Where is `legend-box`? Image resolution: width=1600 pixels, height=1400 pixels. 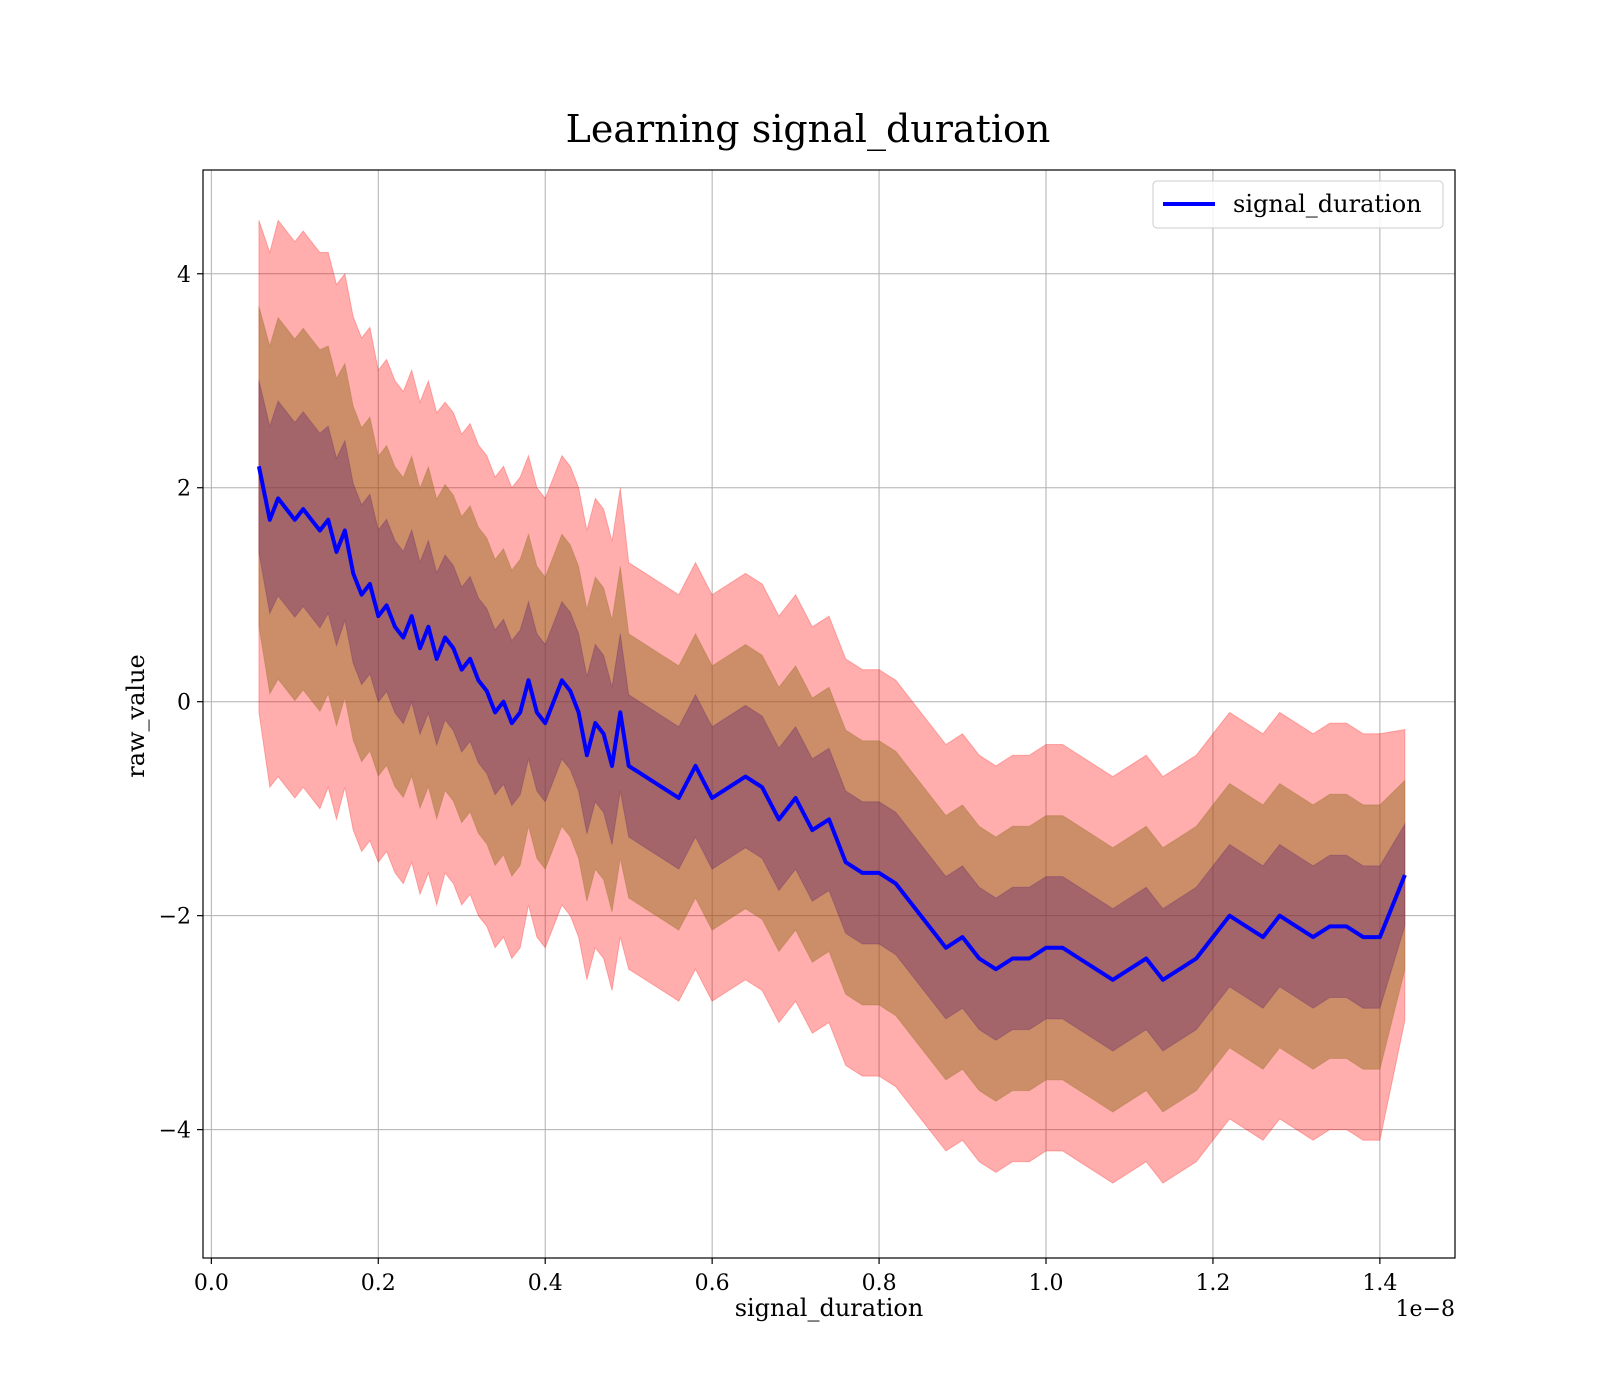
legend-box is located at coordinates (1298, 204).